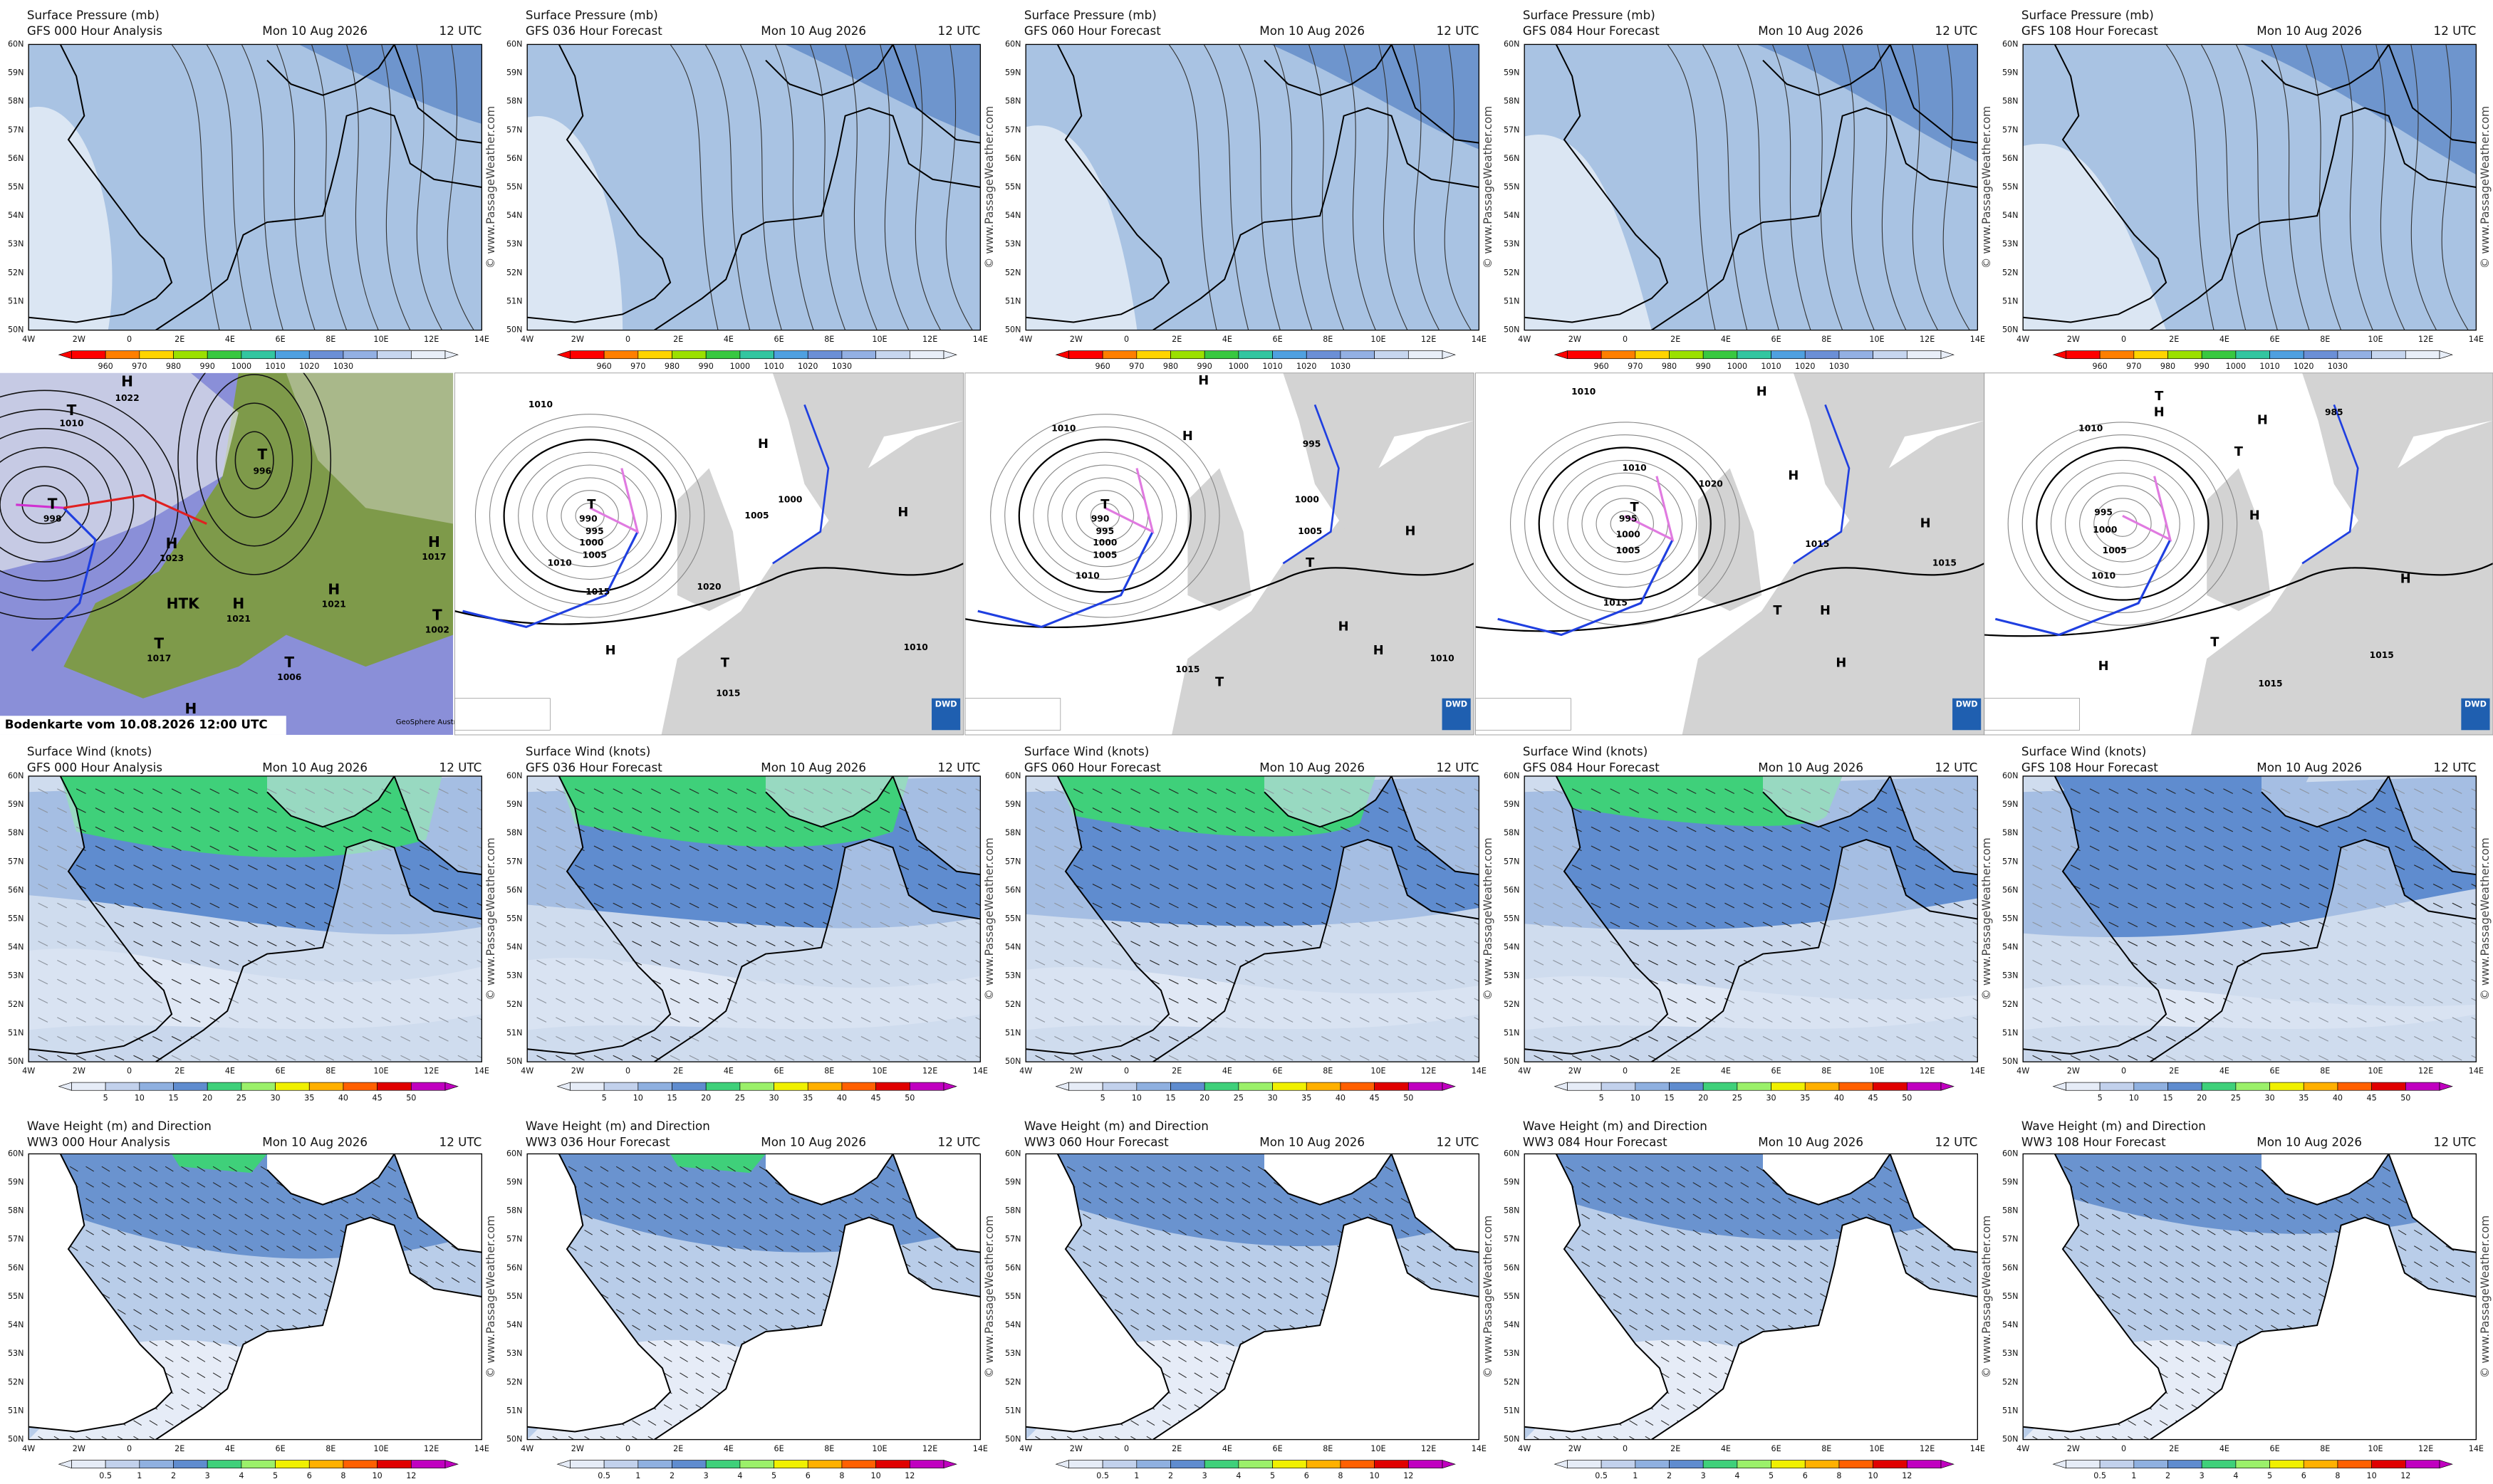 This screenshot has height=1484, width=2493. What do you see at coordinates (1306, 366) in the screenshot?
I see `colorbar-label: 1020` at bounding box center [1306, 366].